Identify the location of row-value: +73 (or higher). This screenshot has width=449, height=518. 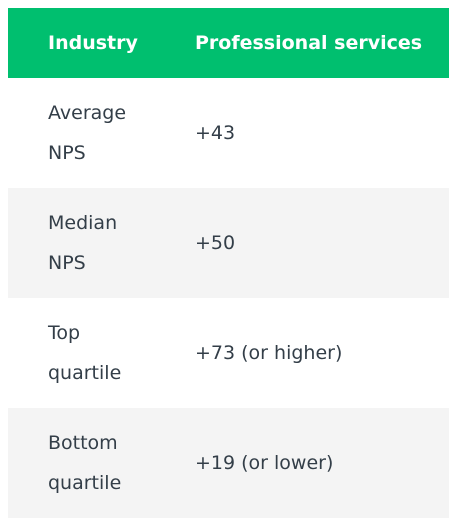
(269, 353).